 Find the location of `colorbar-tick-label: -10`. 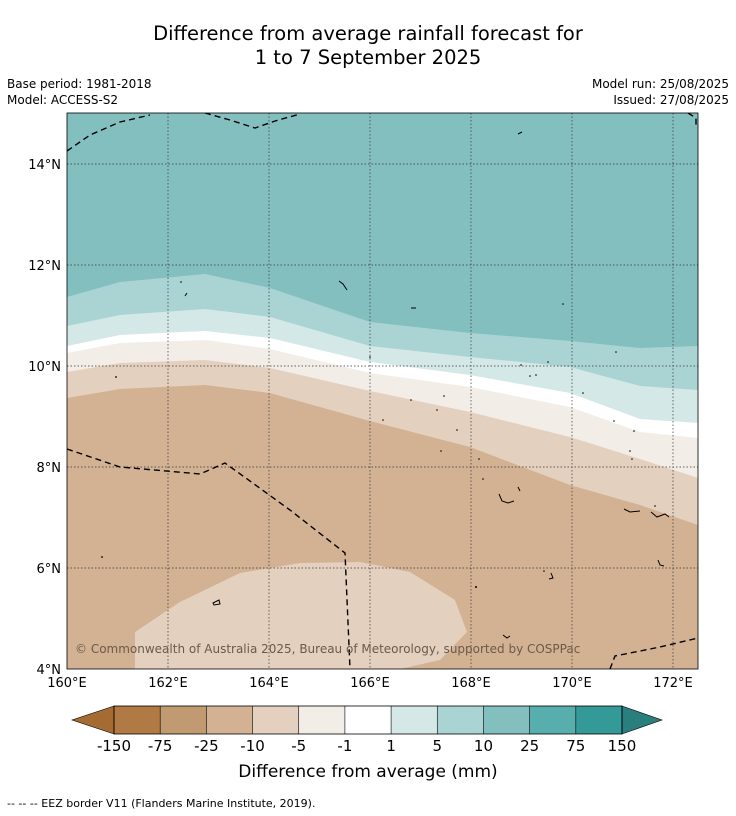

colorbar-tick-label: -10 is located at coordinates (252, 746).